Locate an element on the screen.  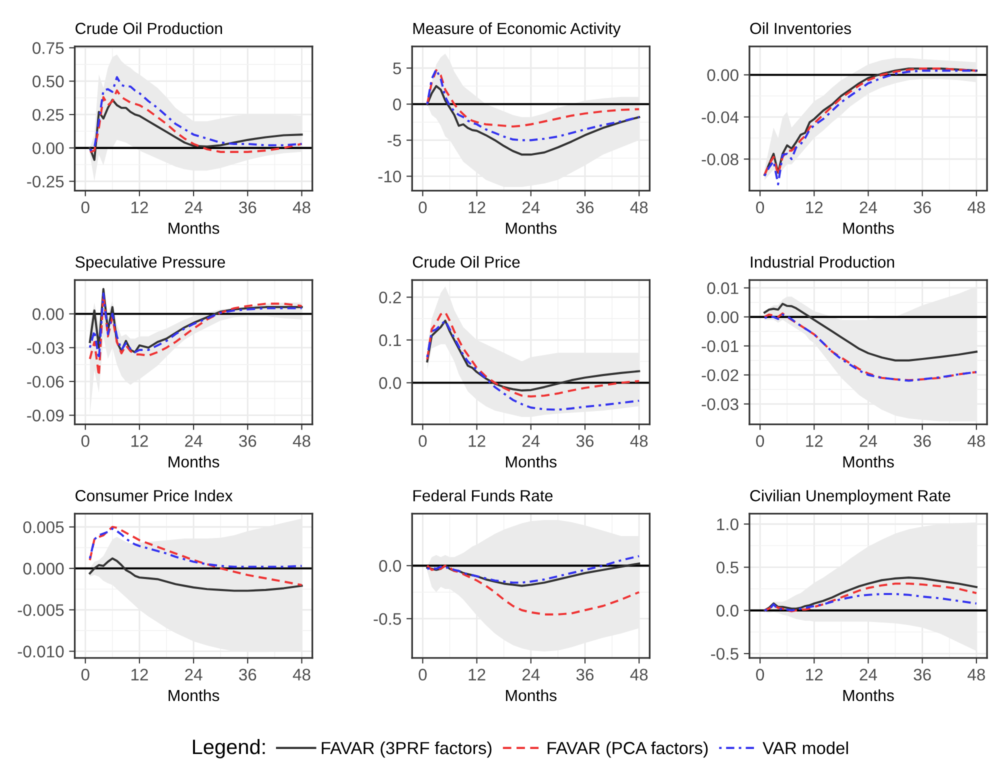
y-tick-label: -0.005 is located at coordinates (41, 610).